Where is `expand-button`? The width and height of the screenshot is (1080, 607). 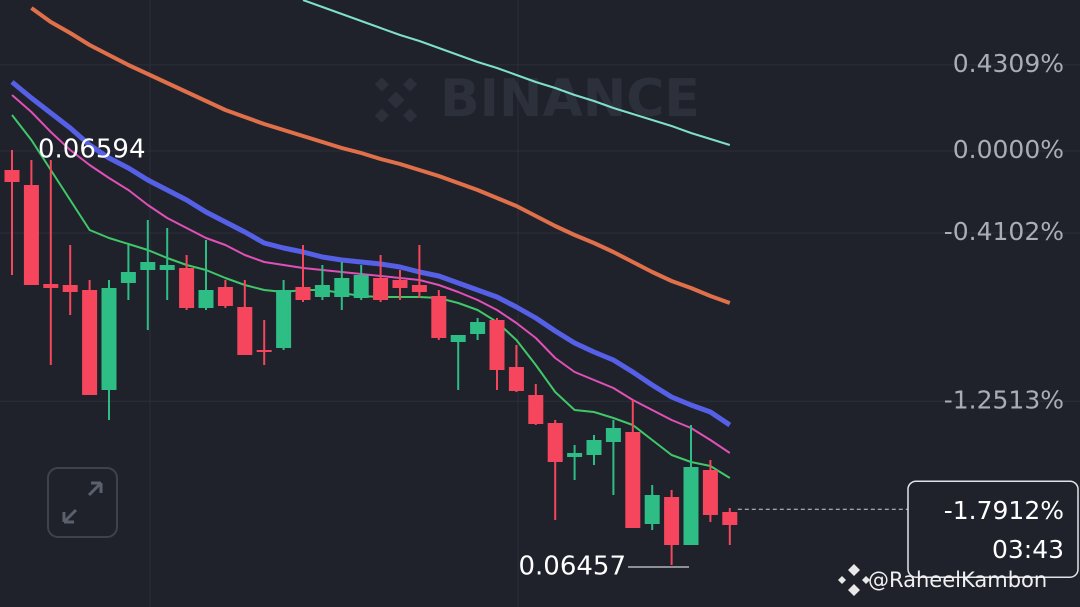
expand-button is located at coordinates (82, 502).